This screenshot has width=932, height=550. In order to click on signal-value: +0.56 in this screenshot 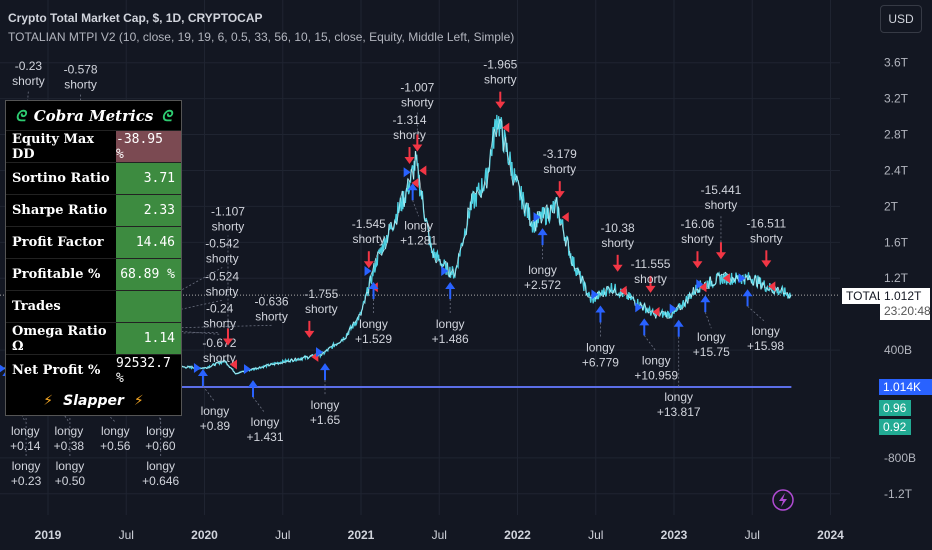, I will do `click(115, 446)`.